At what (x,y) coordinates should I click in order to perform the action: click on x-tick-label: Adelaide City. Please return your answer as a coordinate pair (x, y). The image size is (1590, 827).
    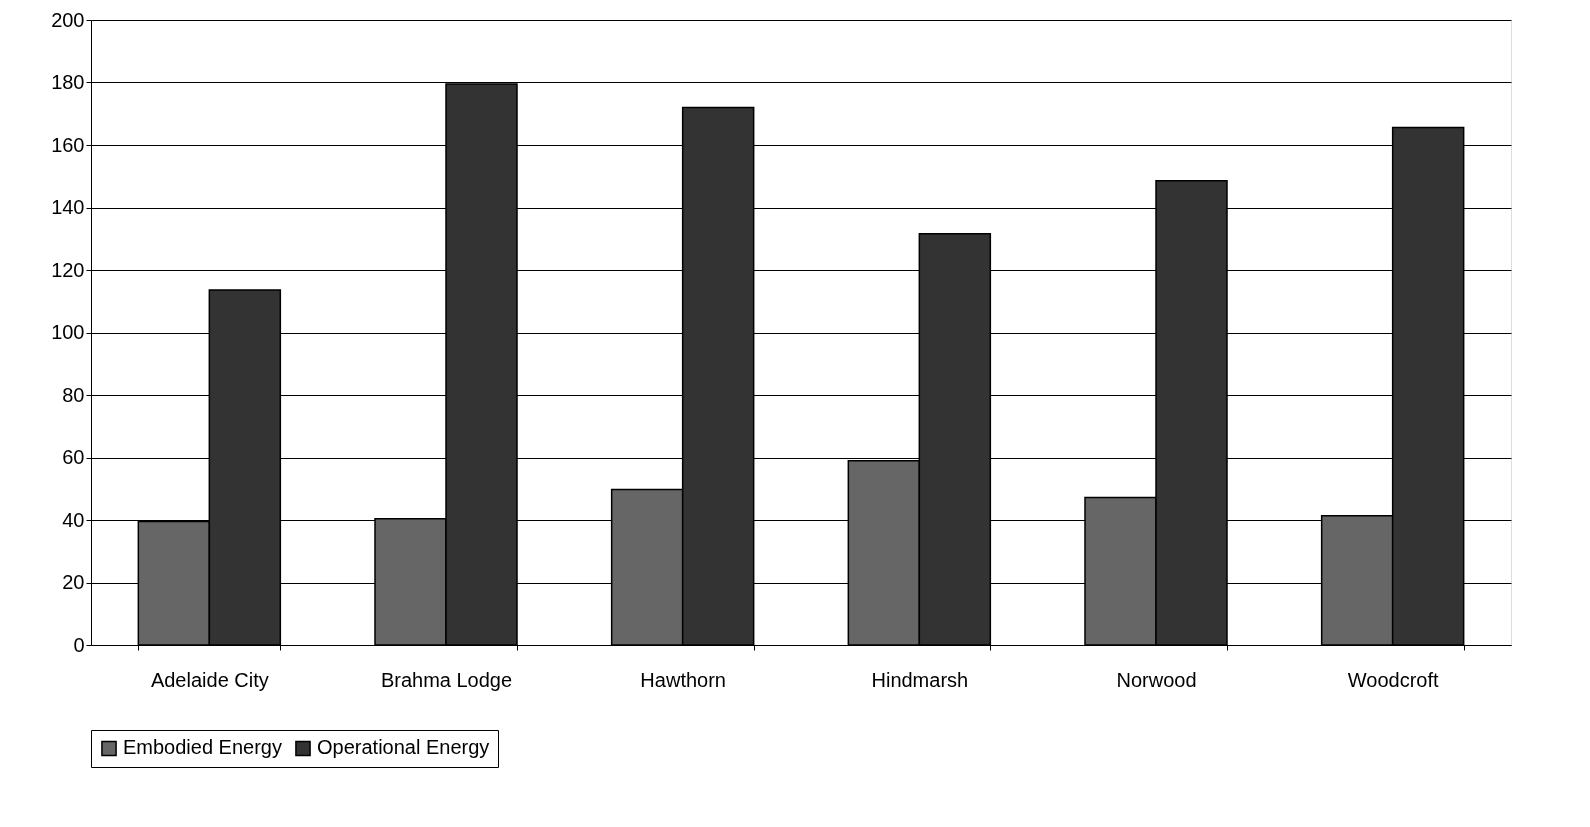
    Looking at the image, I should click on (209, 679).